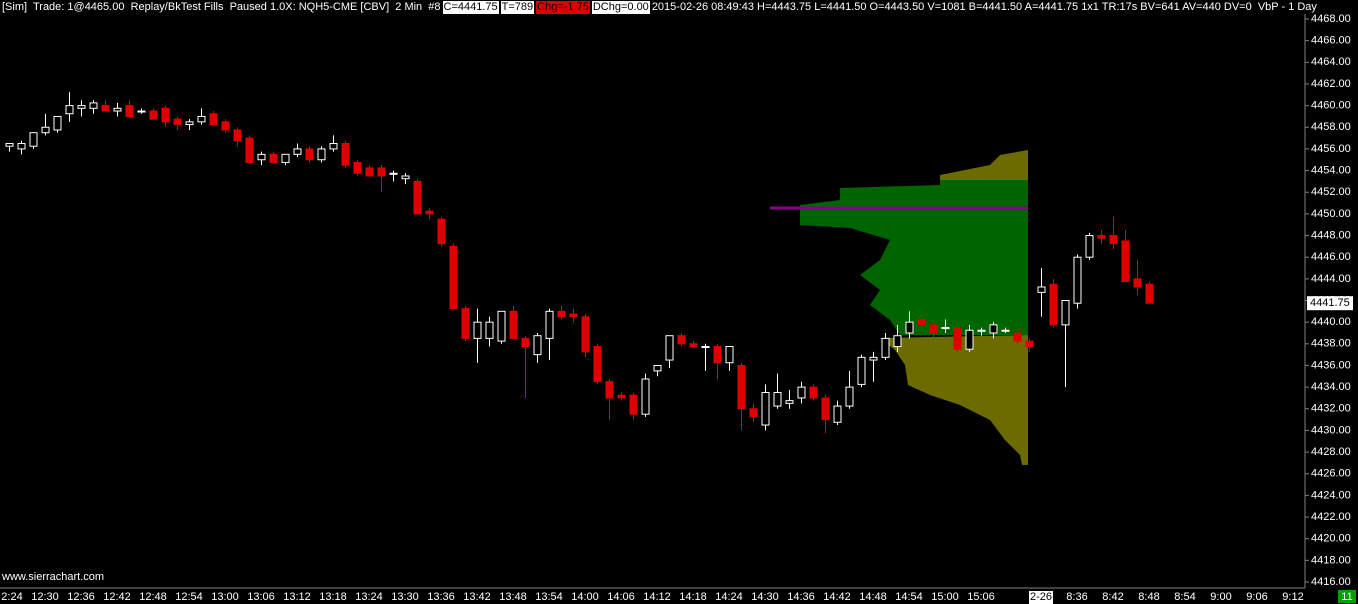  What do you see at coordinates (153, 597) in the screenshot?
I see `x-tick-label: 12:48` at bounding box center [153, 597].